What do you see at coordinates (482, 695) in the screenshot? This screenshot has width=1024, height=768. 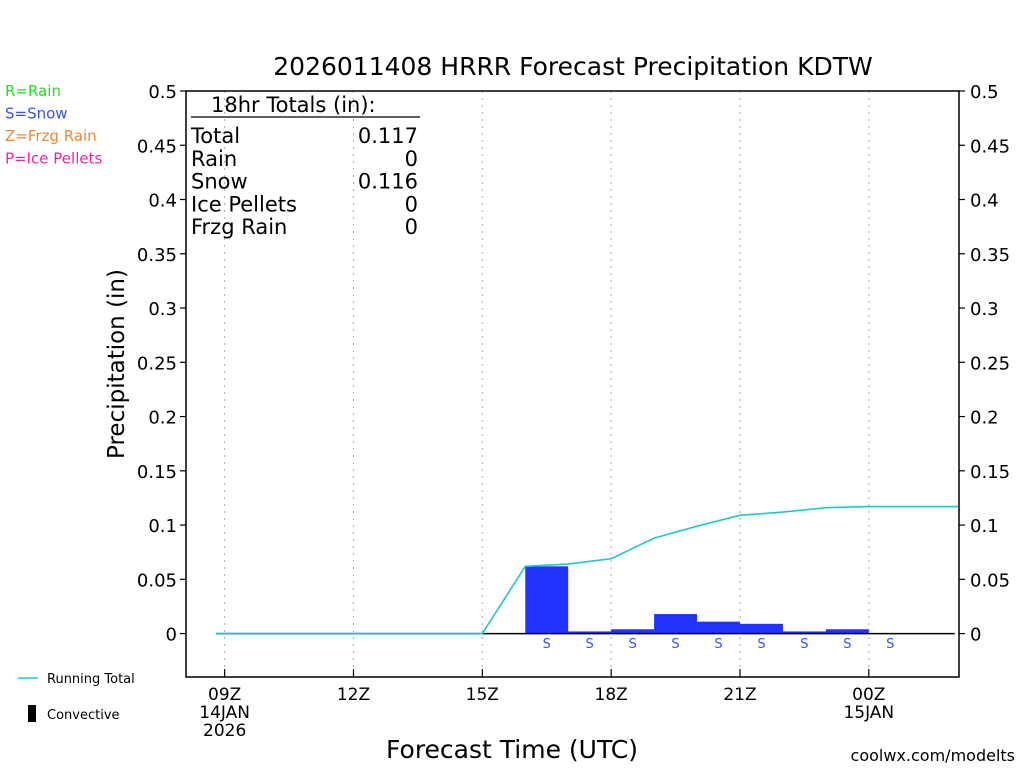 I see `x-tick-label: 15Z` at bounding box center [482, 695].